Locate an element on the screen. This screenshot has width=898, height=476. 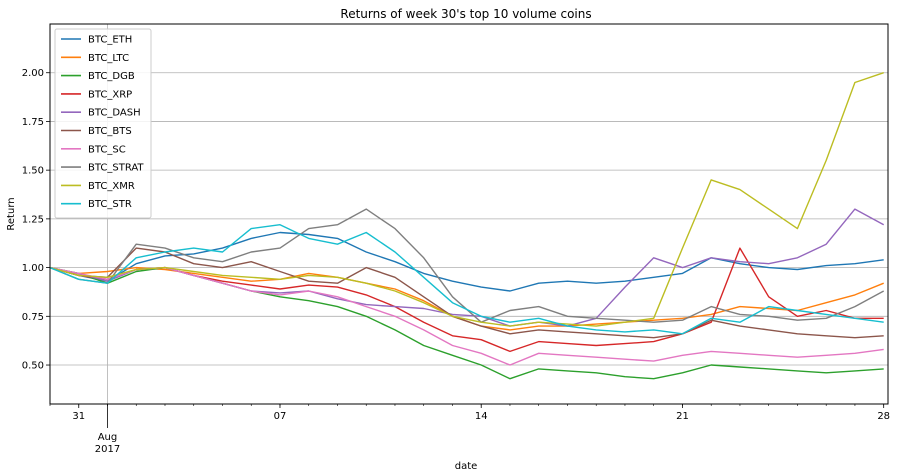
x-tick-label: 21 is located at coordinates (682, 416).